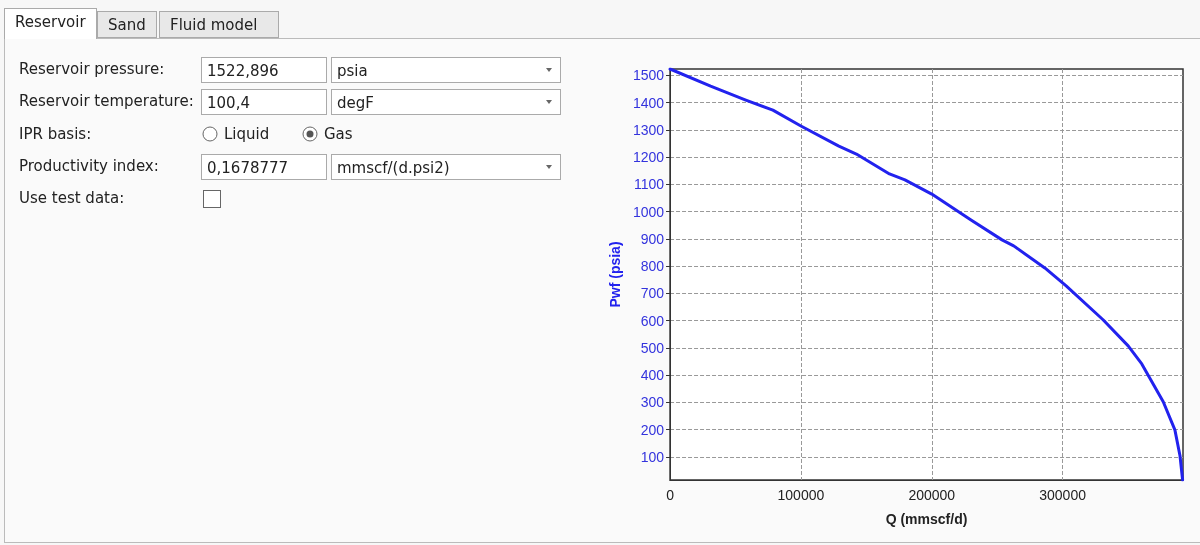  I want to click on y-tick-label: 200, so click(652, 429).